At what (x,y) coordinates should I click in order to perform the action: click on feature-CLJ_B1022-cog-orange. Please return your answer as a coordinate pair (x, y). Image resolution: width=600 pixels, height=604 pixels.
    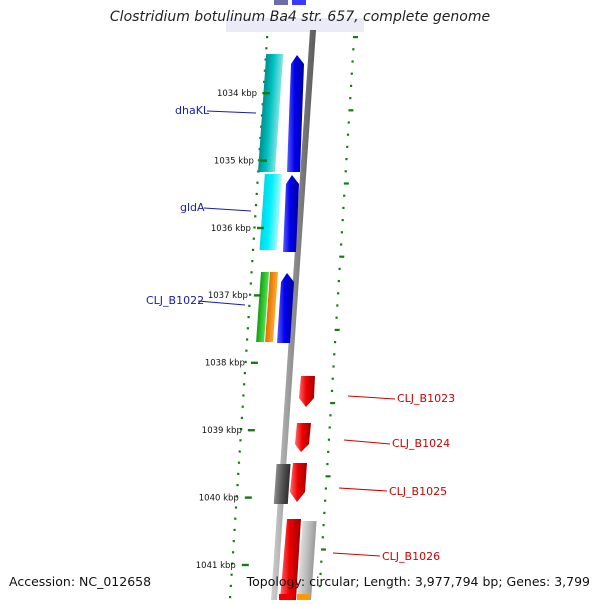
    Looking at the image, I should click on (271, 307).